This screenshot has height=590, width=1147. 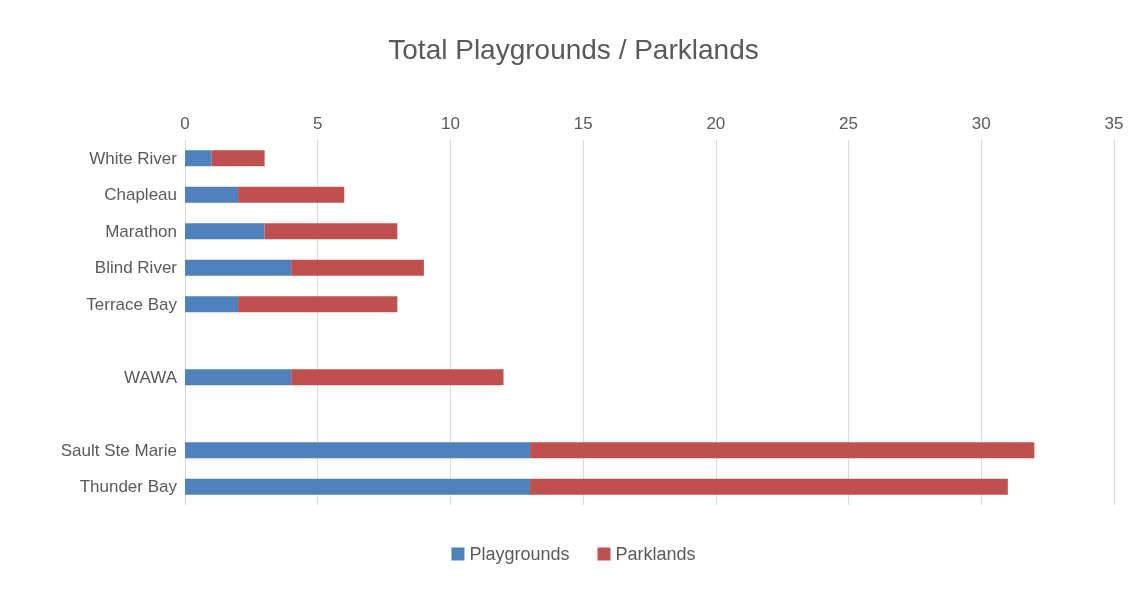 I want to click on y-tick-label: Chapleau, so click(x=140, y=195).